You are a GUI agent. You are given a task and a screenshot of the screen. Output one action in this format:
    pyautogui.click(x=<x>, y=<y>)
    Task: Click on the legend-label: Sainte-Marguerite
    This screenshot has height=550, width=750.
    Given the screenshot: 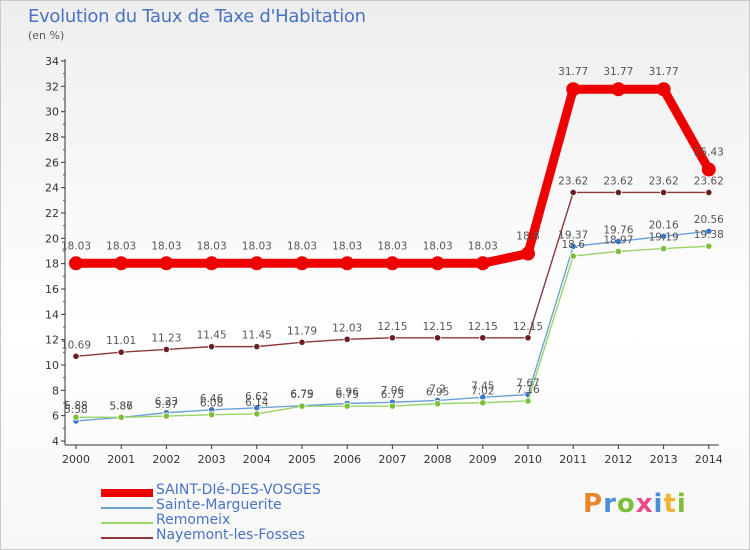 What is the action you would take?
    pyautogui.click(x=219, y=505)
    